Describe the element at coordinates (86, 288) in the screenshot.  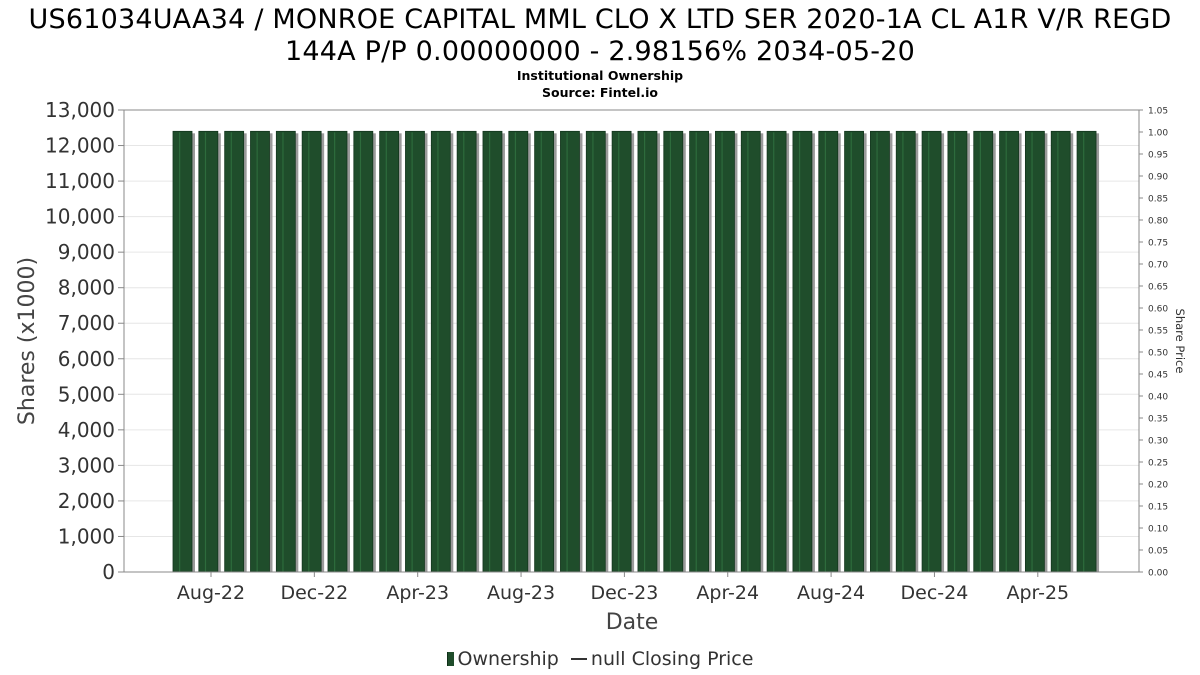
I see `y-tick-label: 8,000` at that location.